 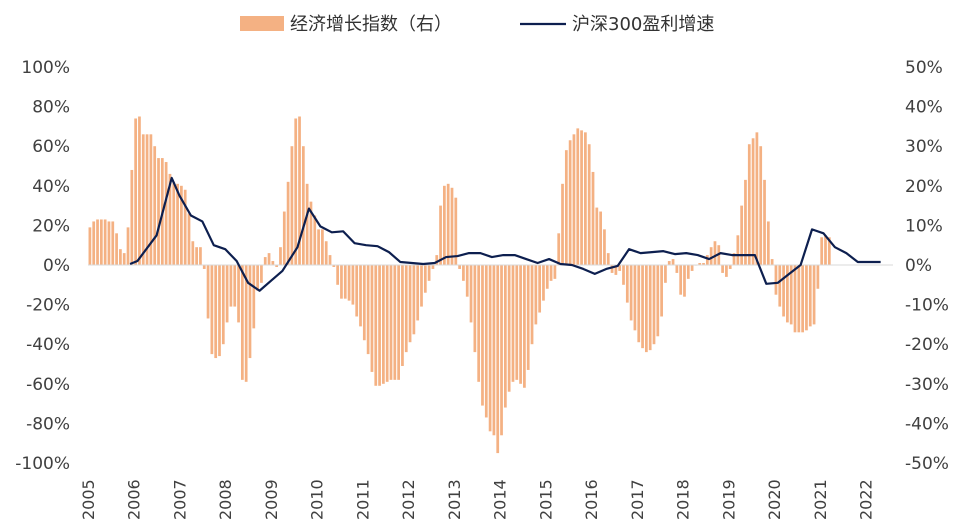 I want to click on x-tick-label: 2007, so click(x=180, y=499).